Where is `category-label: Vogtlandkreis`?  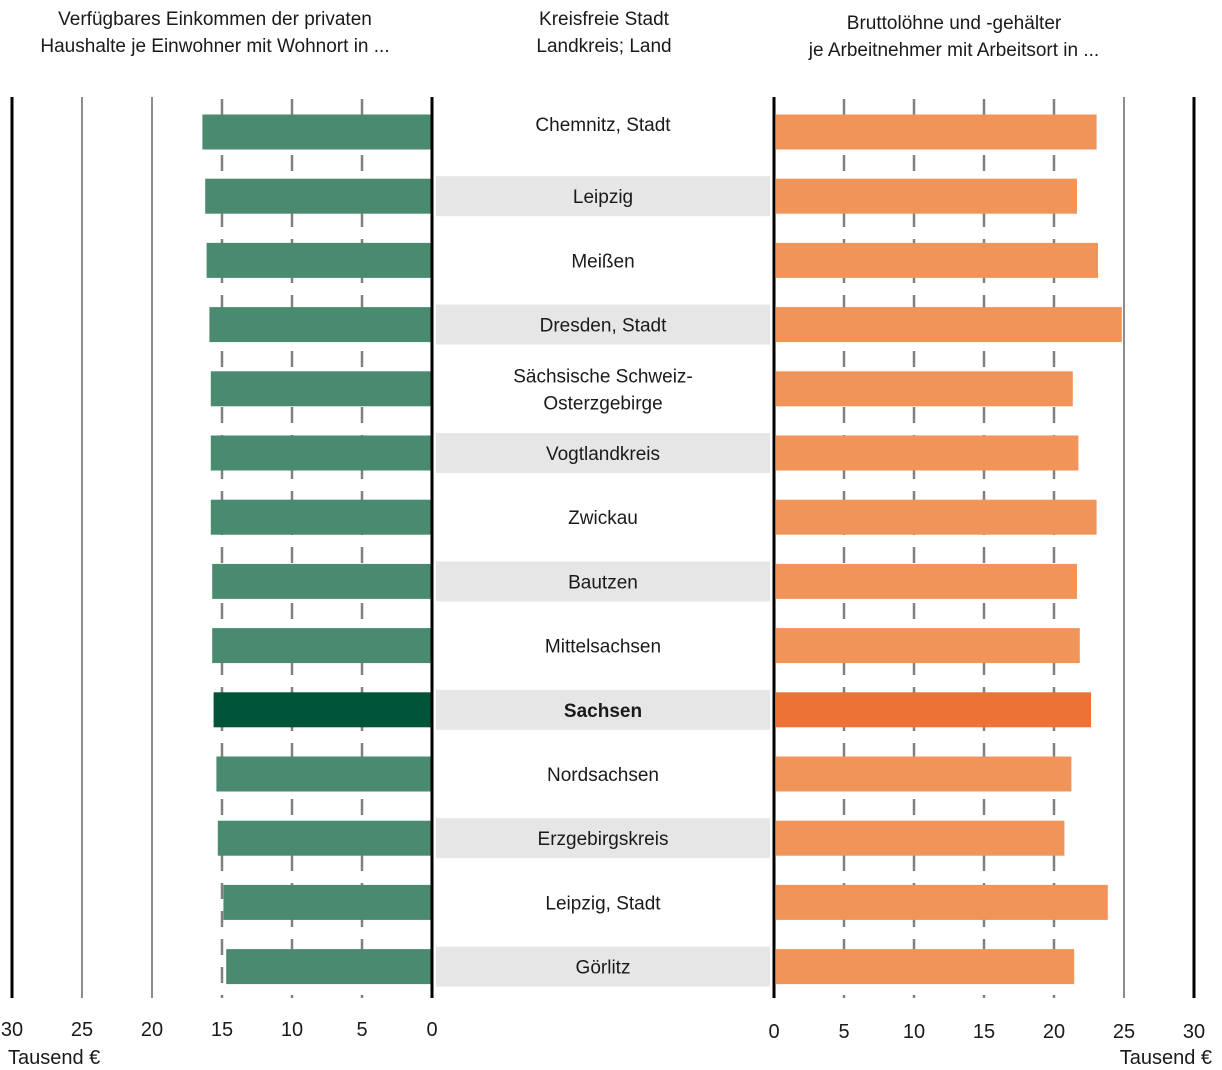 category-label: Vogtlandkreis is located at coordinates (603, 454).